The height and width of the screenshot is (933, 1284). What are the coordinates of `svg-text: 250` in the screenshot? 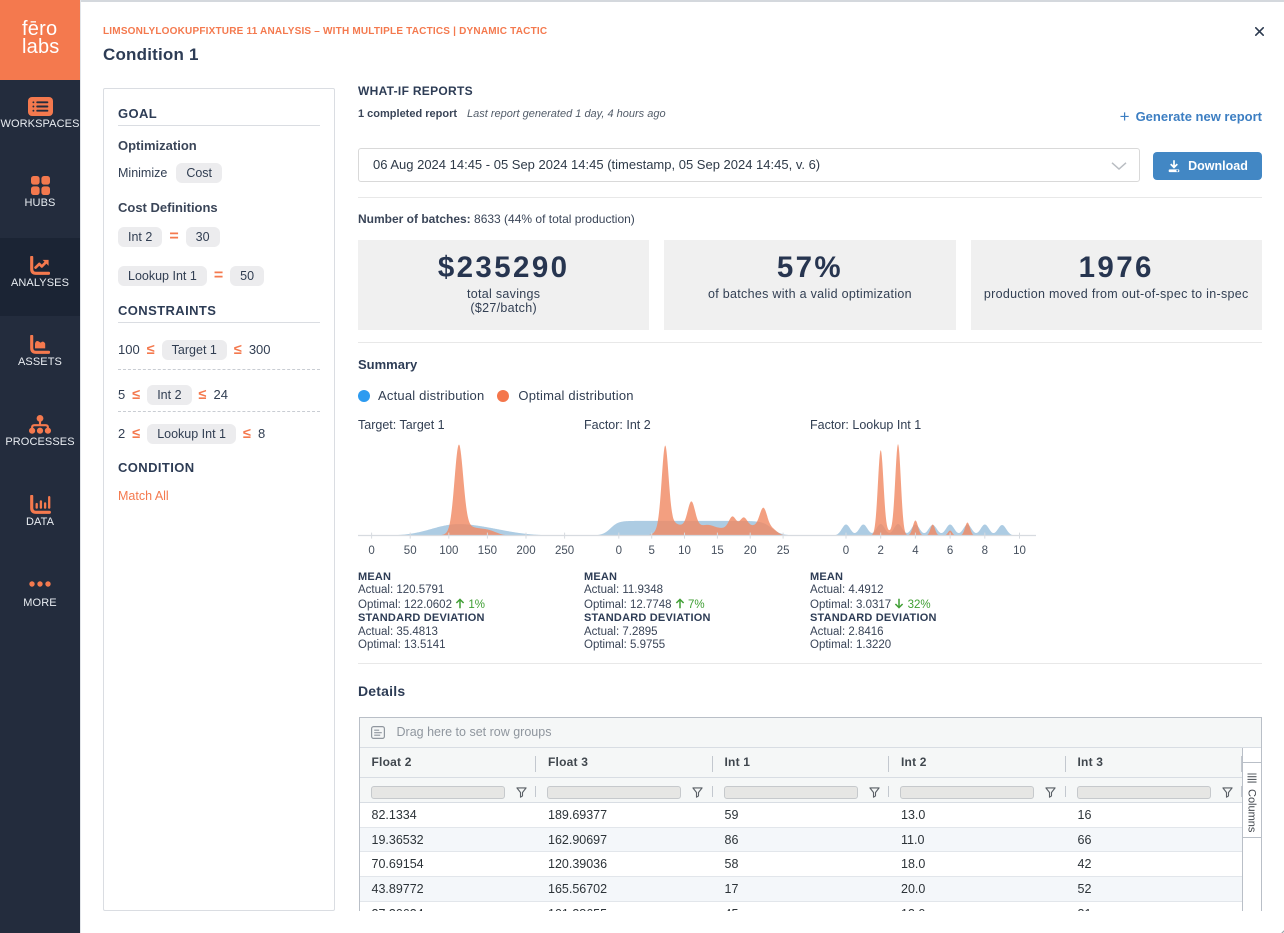 It's located at (564, 551).